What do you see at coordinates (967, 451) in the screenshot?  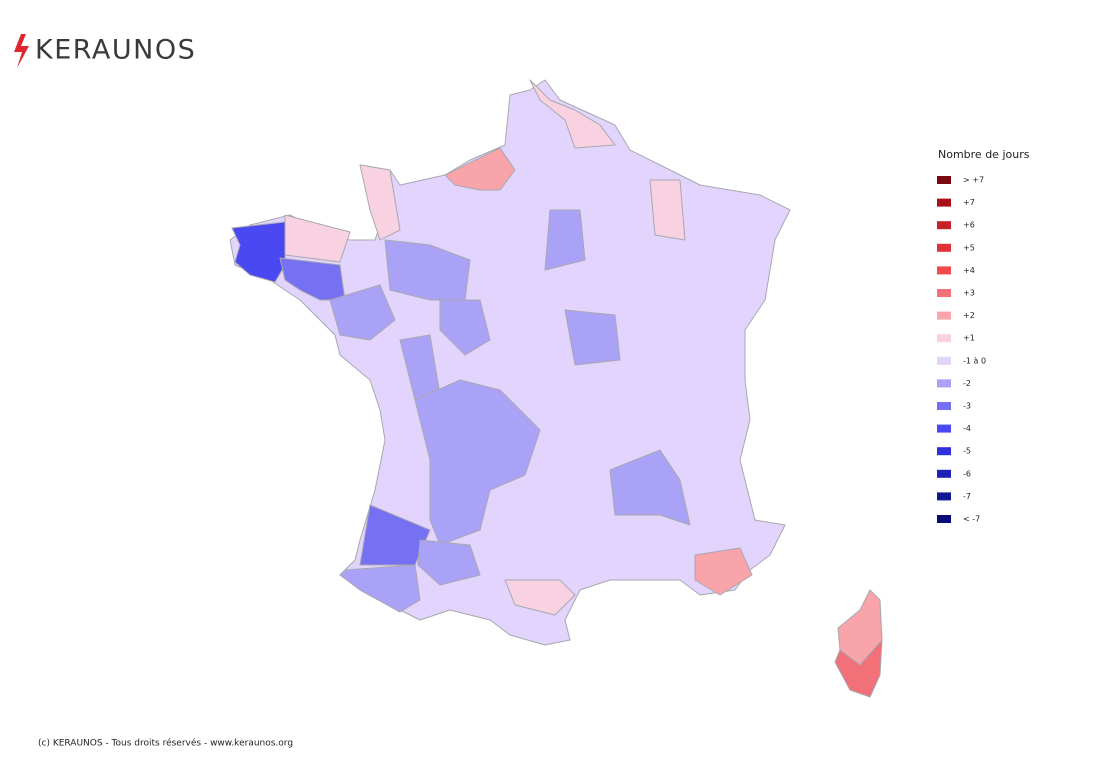 I see `legend-label: -5` at bounding box center [967, 451].